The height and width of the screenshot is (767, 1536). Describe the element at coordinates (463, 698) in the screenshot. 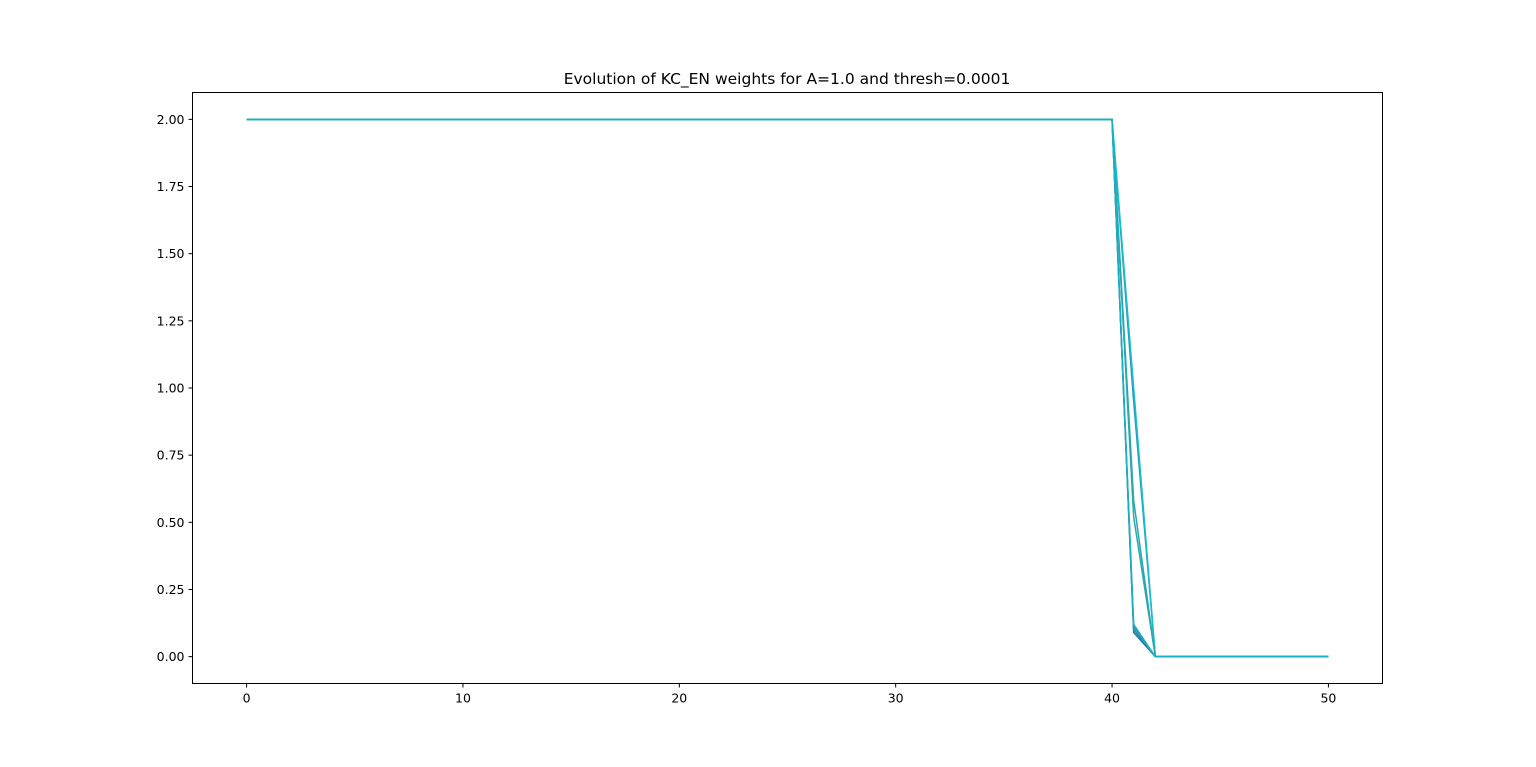

I see `x-tick-label: 10` at that location.